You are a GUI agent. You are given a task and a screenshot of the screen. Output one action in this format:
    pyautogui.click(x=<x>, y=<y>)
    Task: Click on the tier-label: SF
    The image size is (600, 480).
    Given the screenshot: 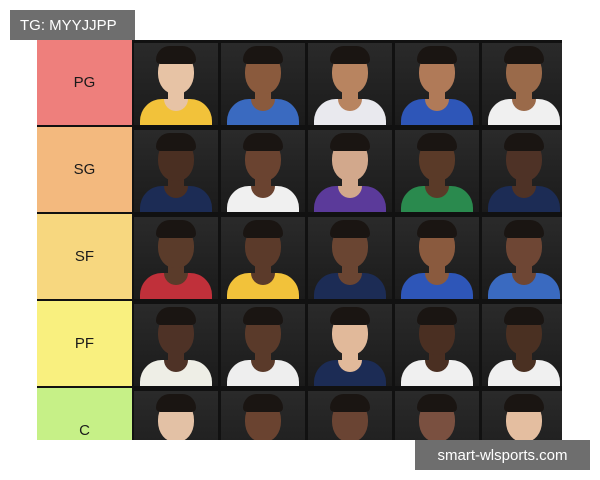 What is the action you would take?
    pyautogui.click(x=84, y=257)
    